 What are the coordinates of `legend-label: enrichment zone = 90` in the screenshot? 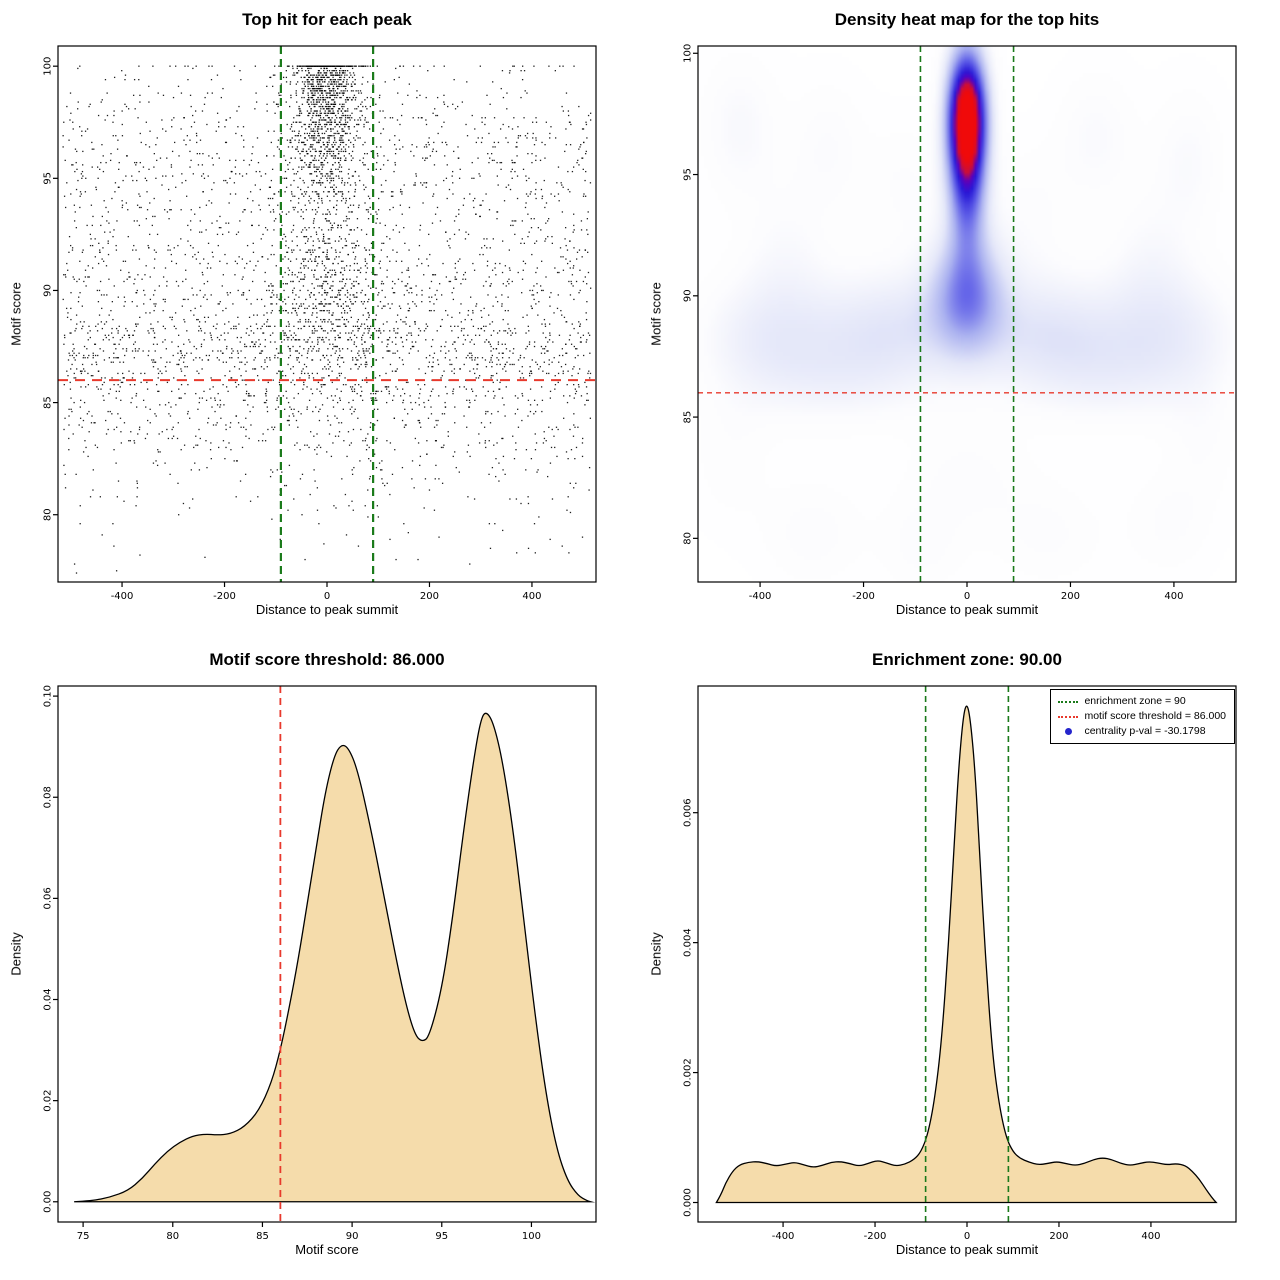 It's located at (1135, 701).